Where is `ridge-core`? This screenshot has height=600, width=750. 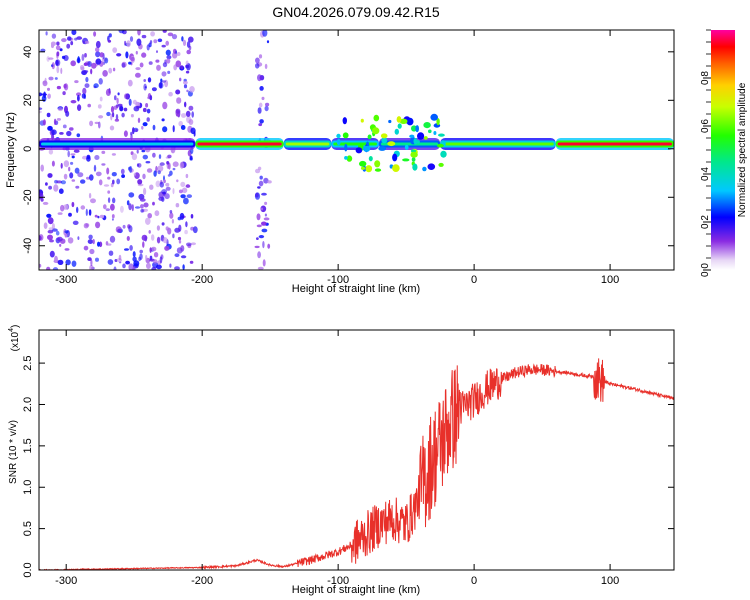 ridge-core is located at coordinates (239, 144).